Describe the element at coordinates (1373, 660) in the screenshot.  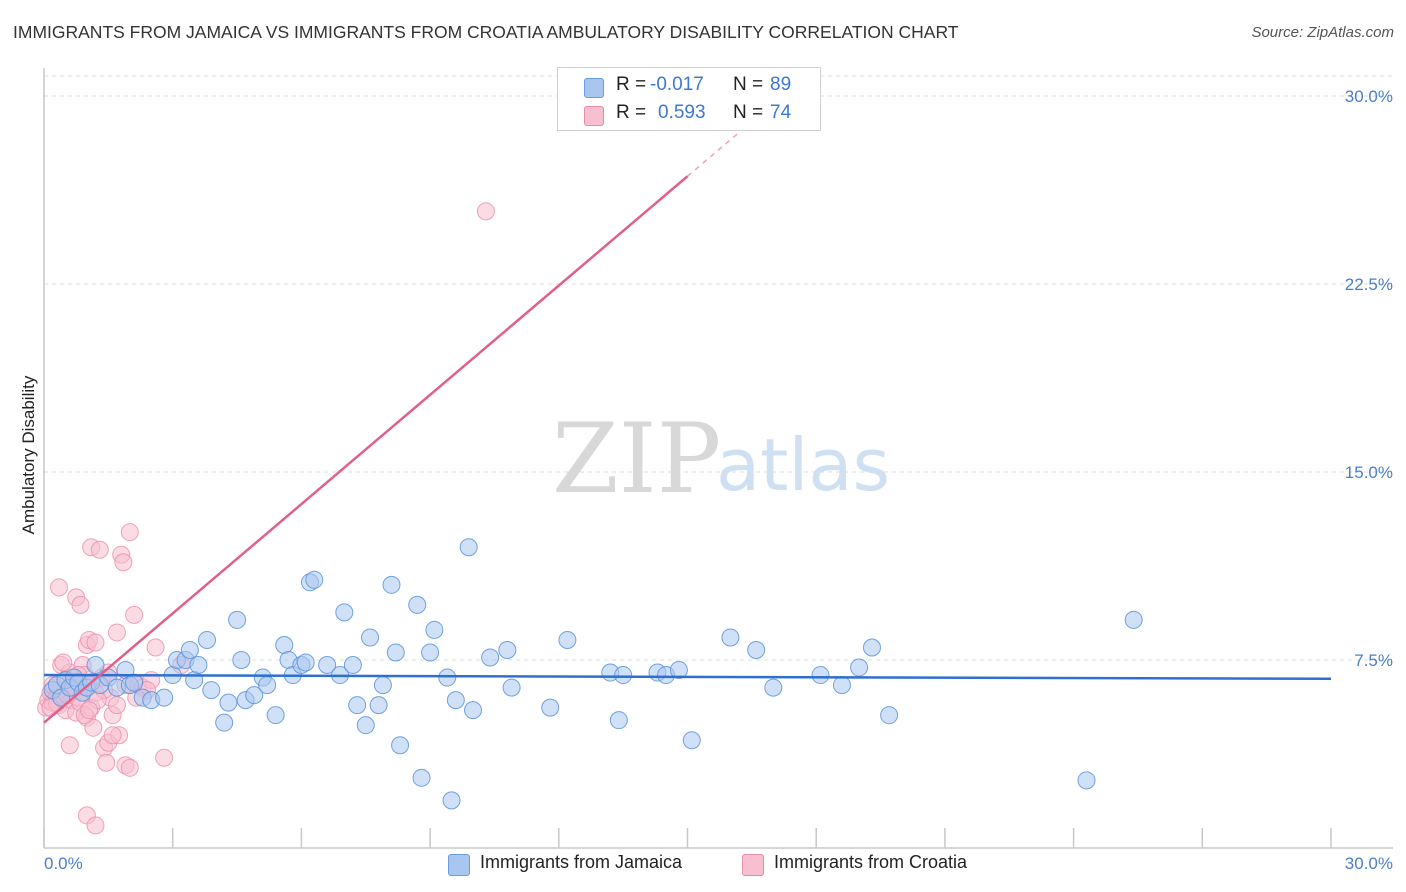
I see `y-tick-label: 7.5%` at that location.